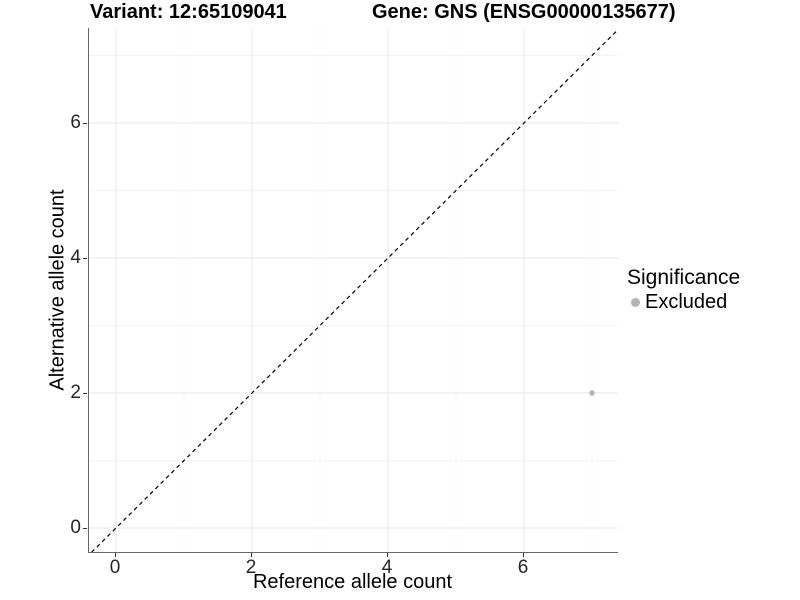 The height and width of the screenshot is (600, 800). I want to click on y-axis-tick-label: 6, so click(75, 122).